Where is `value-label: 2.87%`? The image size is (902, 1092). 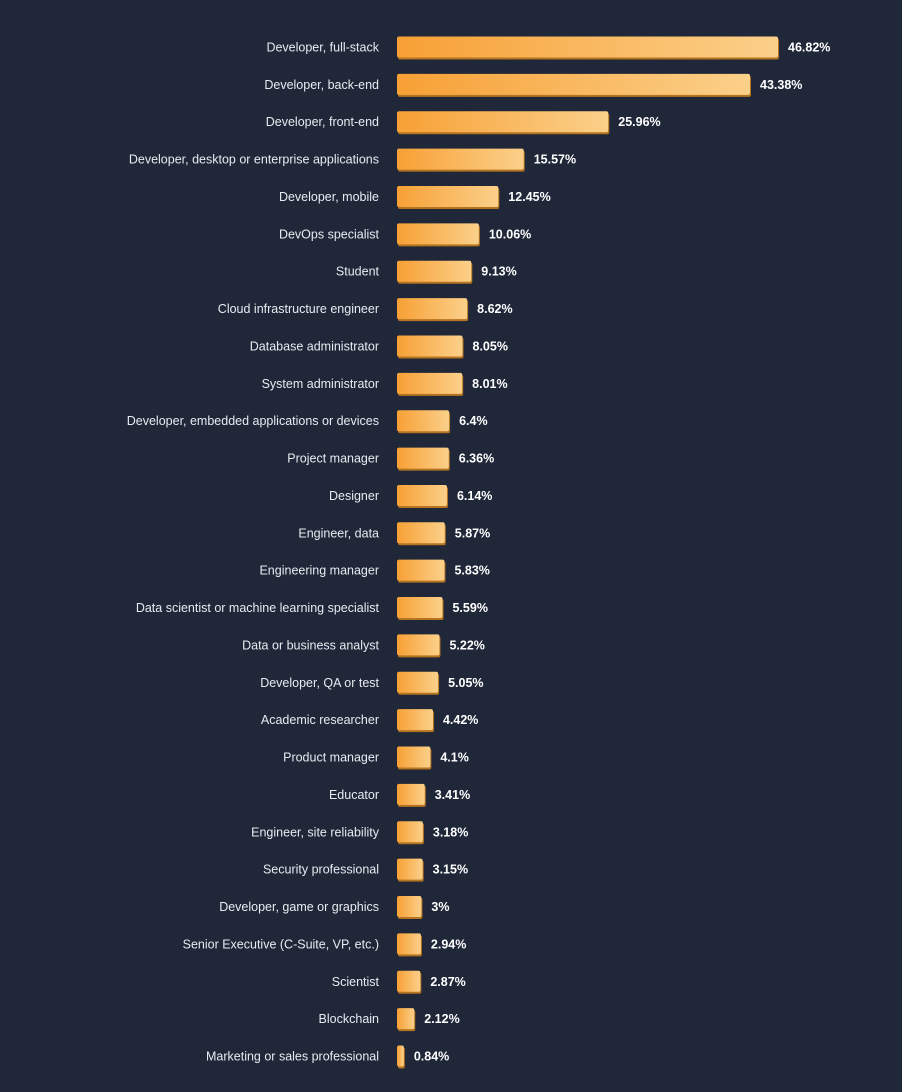
value-label: 2.87% is located at coordinates (447, 982).